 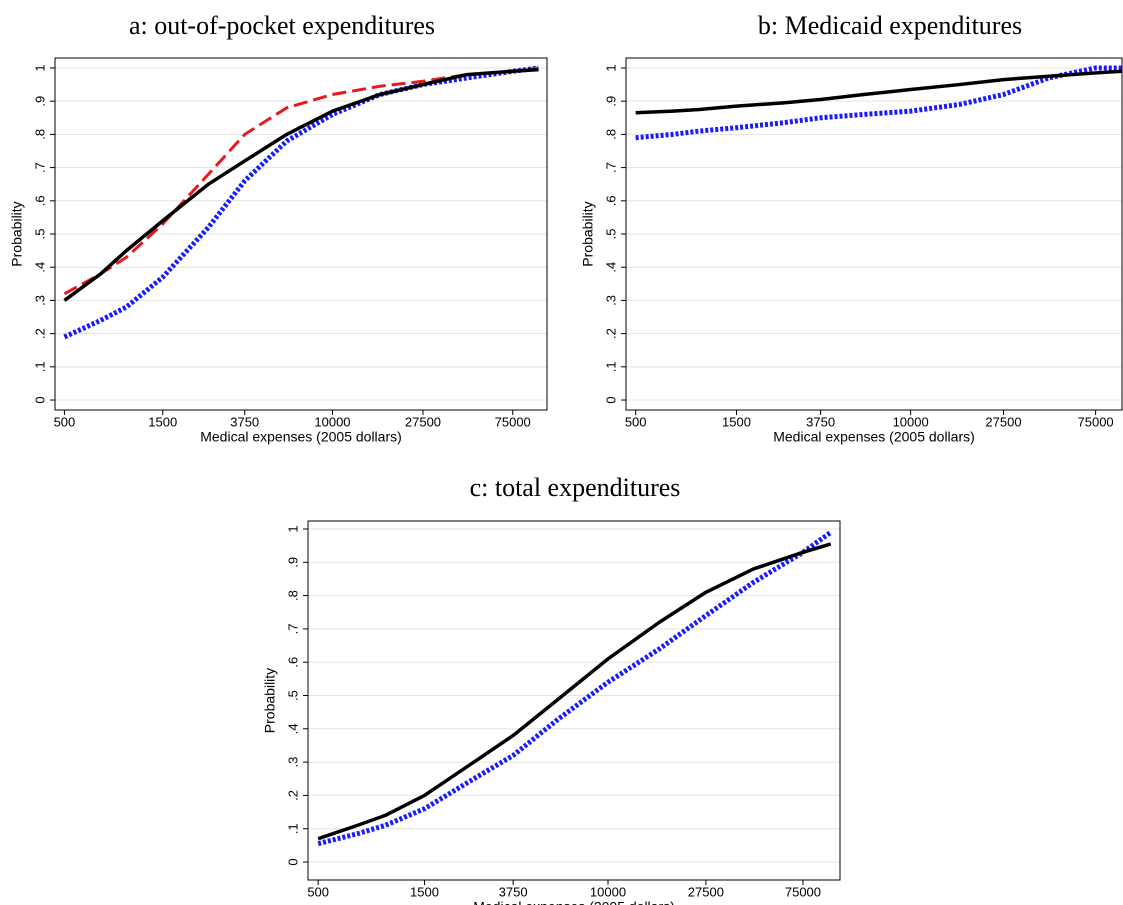 What do you see at coordinates (890, 25) in the screenshot?
I see `chart-title: b: Medicaid expenditures` at bounding box center [890, 25].